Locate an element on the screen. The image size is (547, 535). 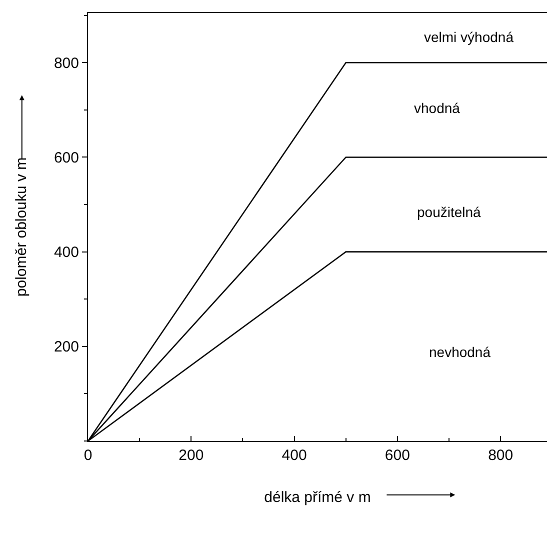
x-tick-label: 600 is located at coordinates (397, 455).